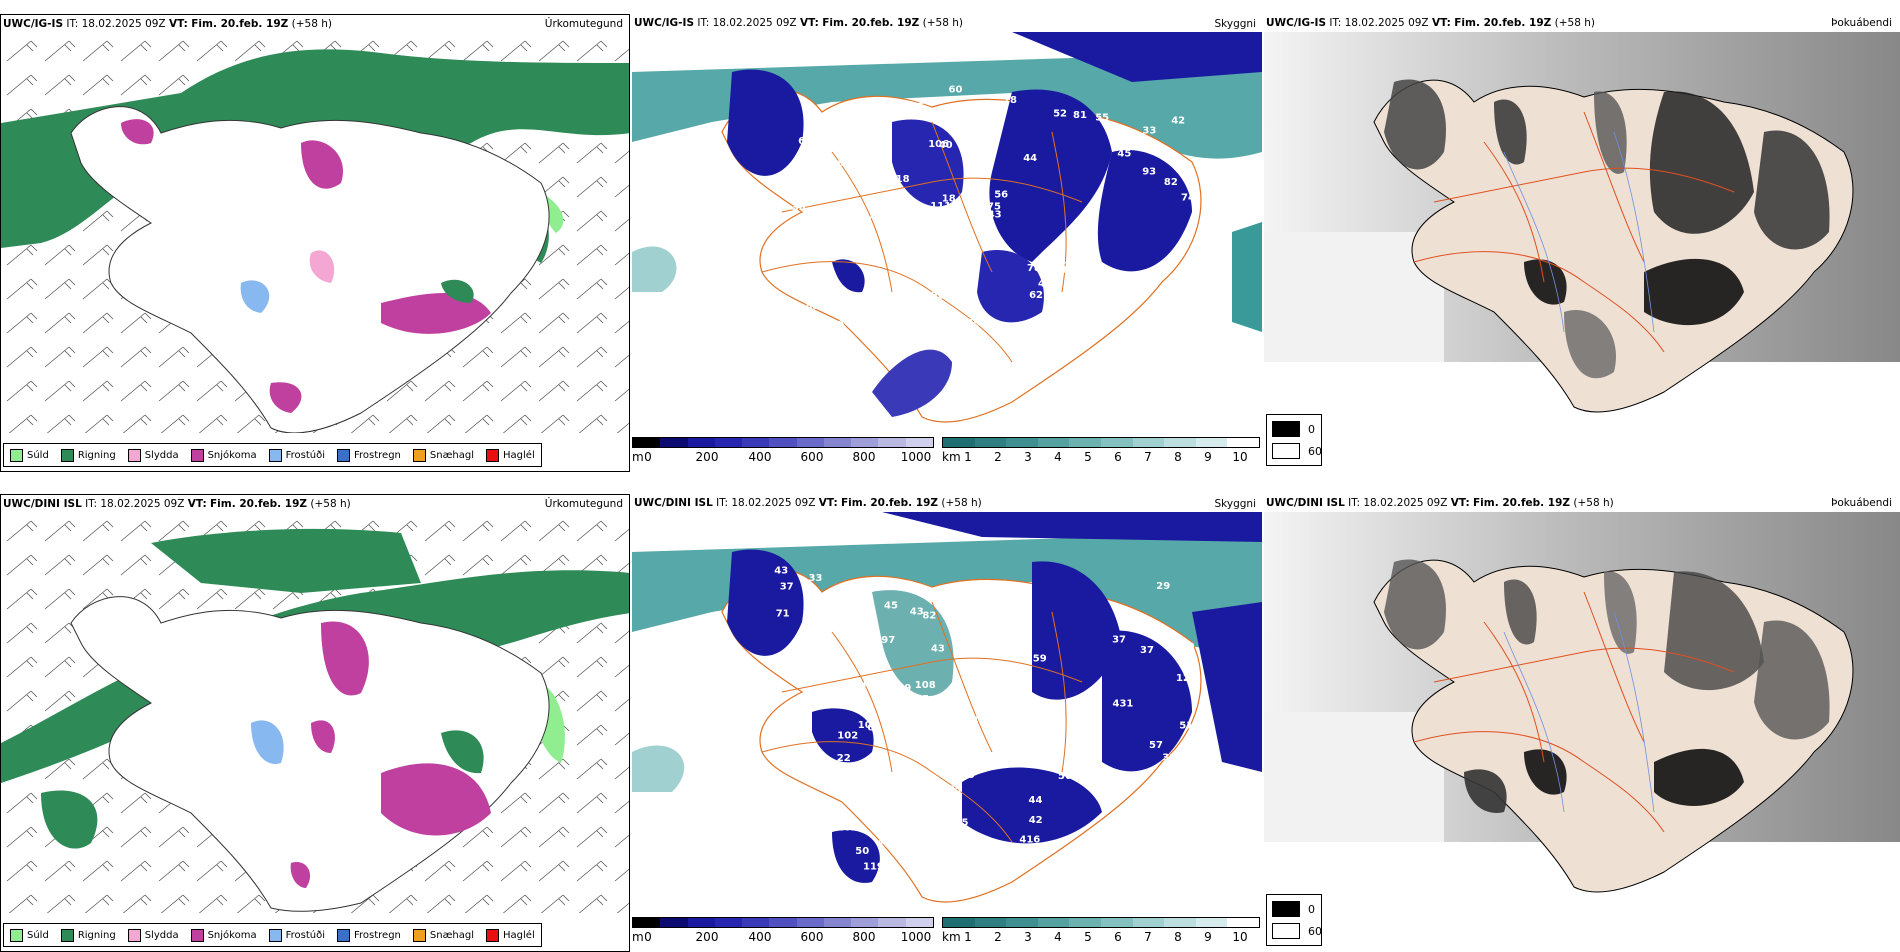 The width and height of the screenshot is (1900, 952). I want to click on visibility-value: 79, so click(978, 173).